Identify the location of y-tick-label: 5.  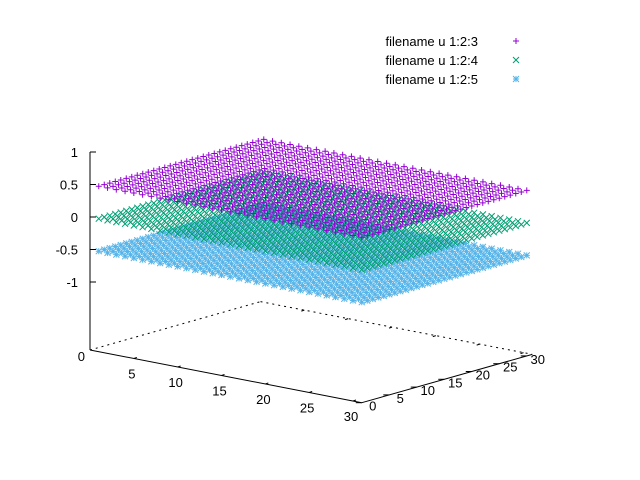
(400, 398).